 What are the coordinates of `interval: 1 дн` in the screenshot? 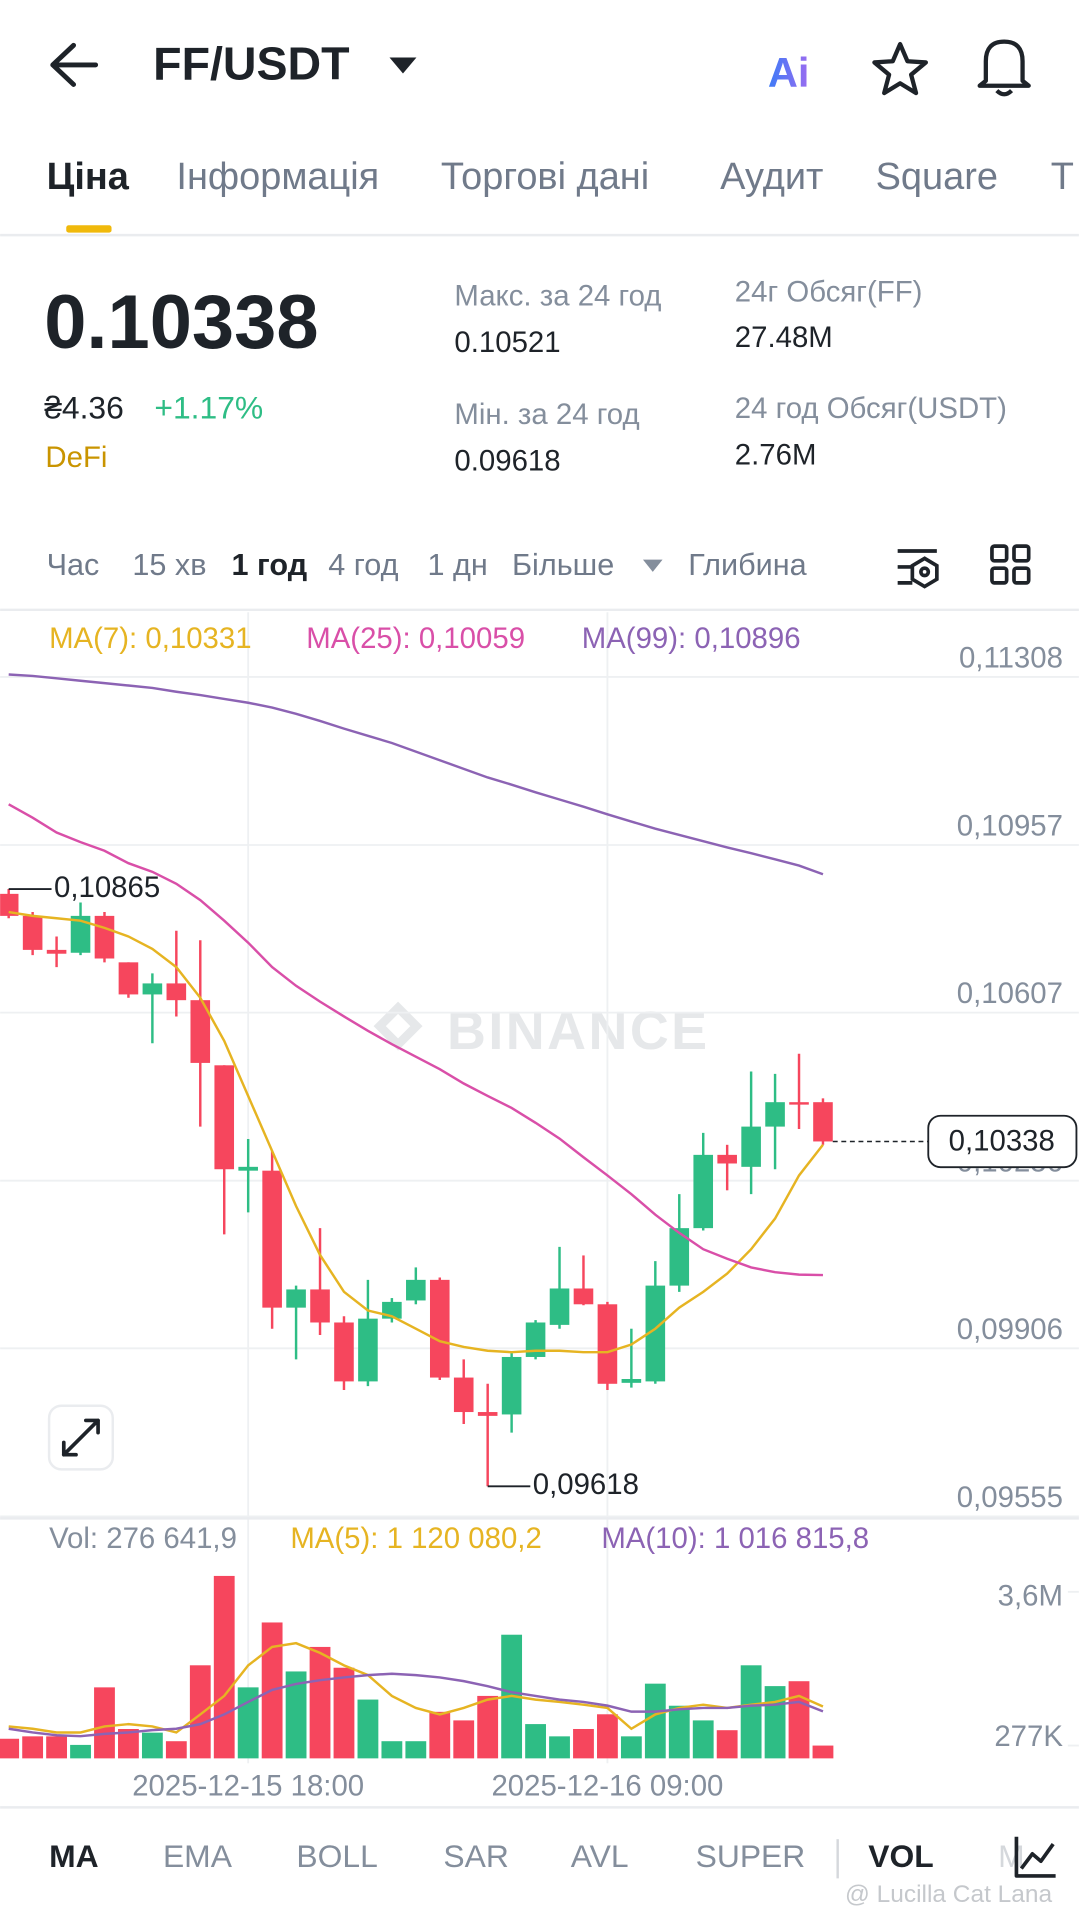 It's located at (457, 565).